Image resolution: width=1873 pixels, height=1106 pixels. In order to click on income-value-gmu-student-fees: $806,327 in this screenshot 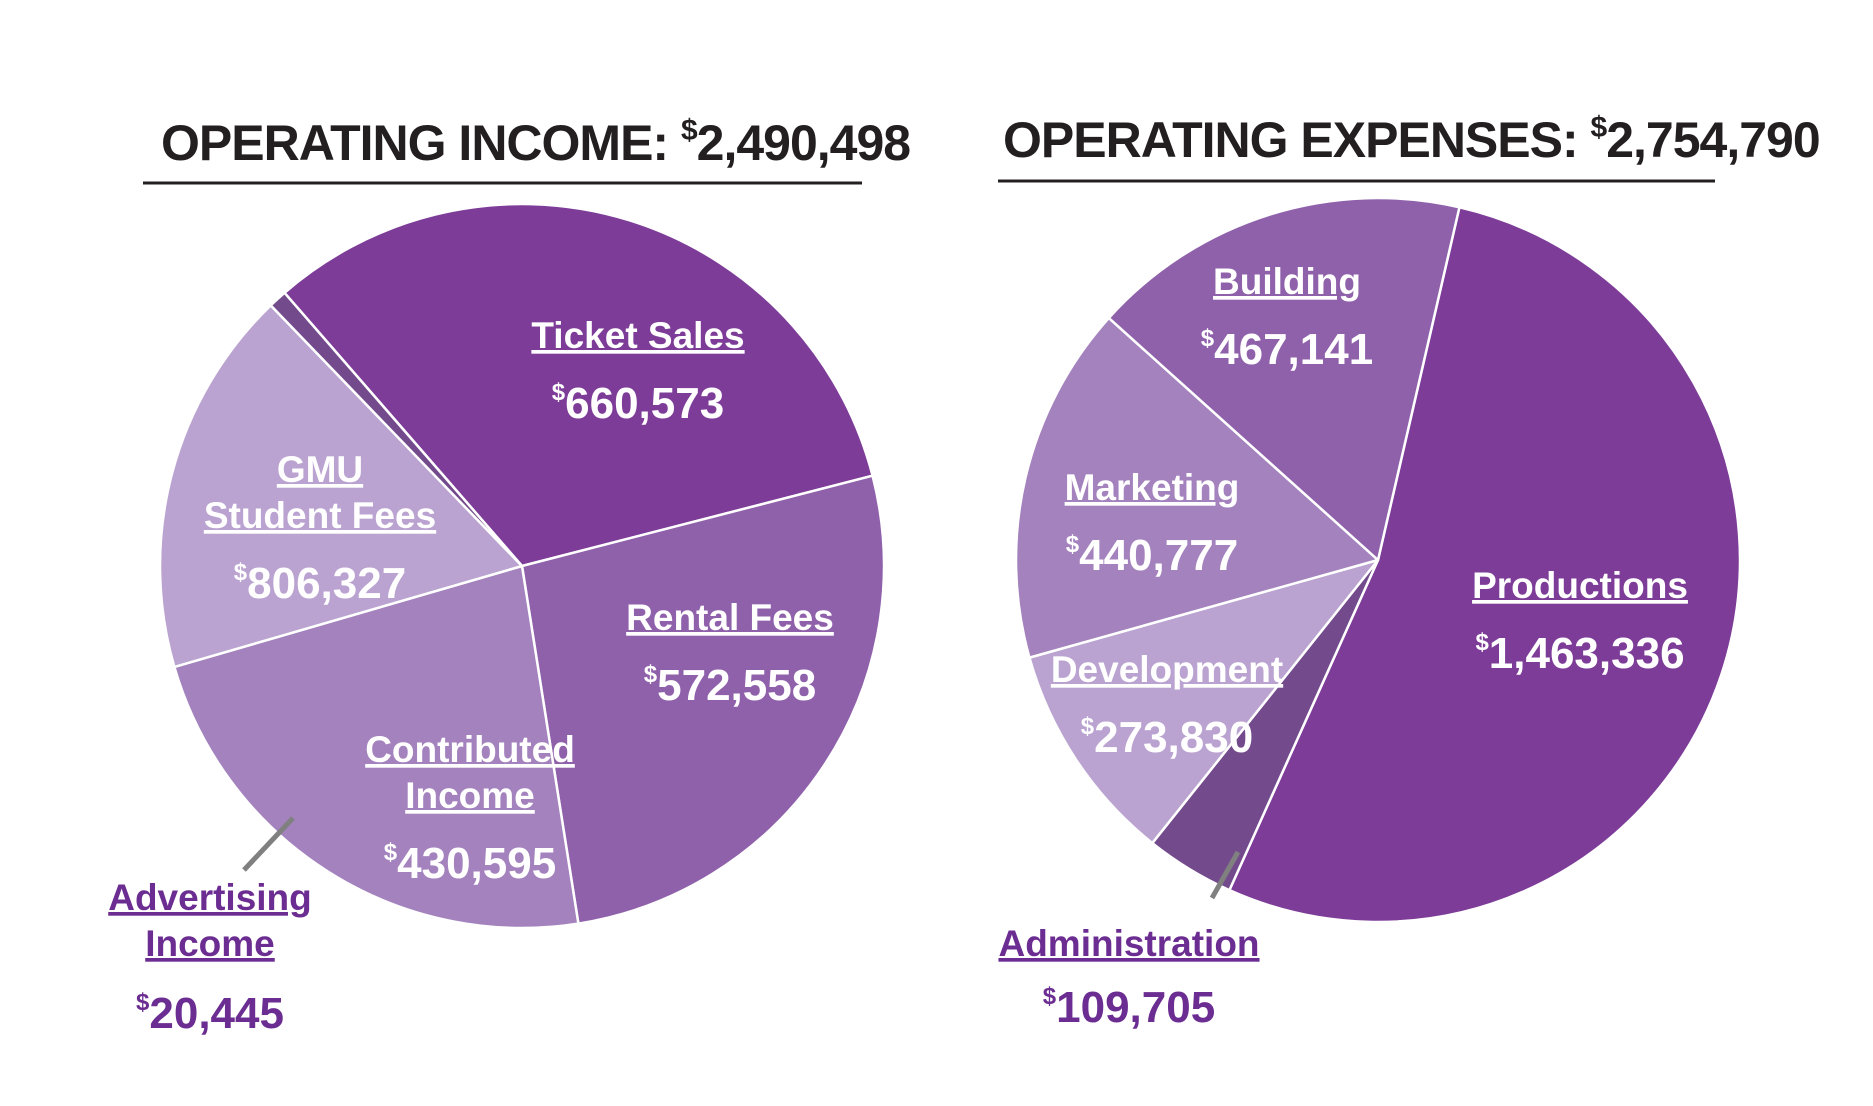, I will do `click(320, 583)`.